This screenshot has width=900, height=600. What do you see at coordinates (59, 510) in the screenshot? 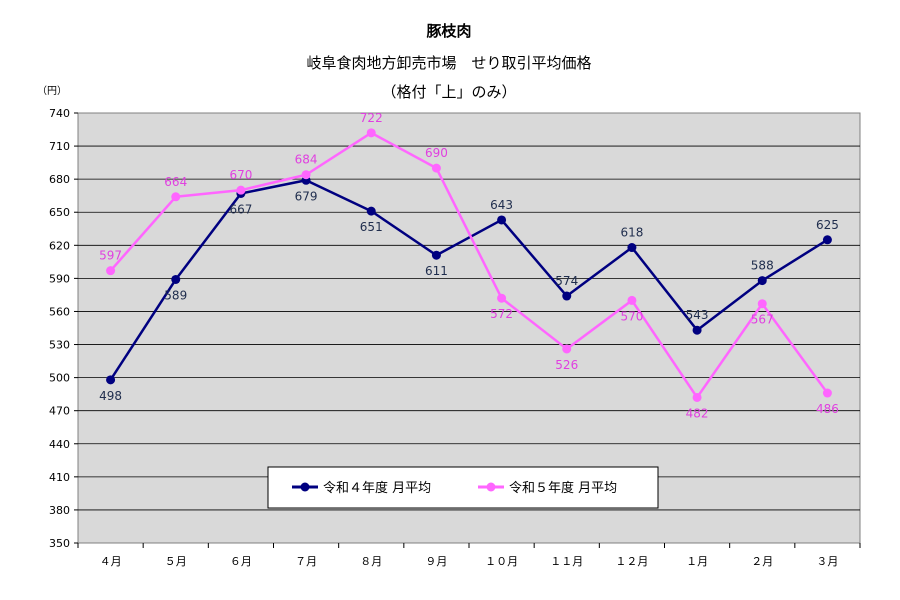
I see `y-tick-label: 380` at bounding box center [59, 510].